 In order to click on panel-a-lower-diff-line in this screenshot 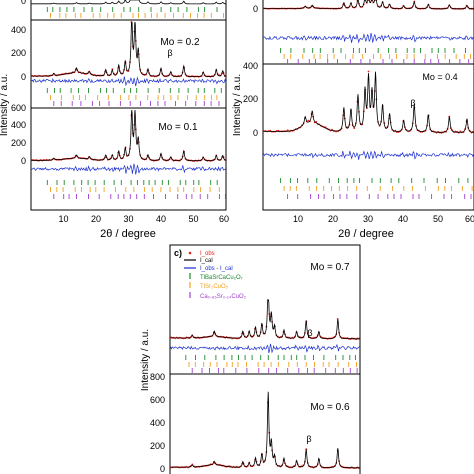, I will do `click(129, 169)`.